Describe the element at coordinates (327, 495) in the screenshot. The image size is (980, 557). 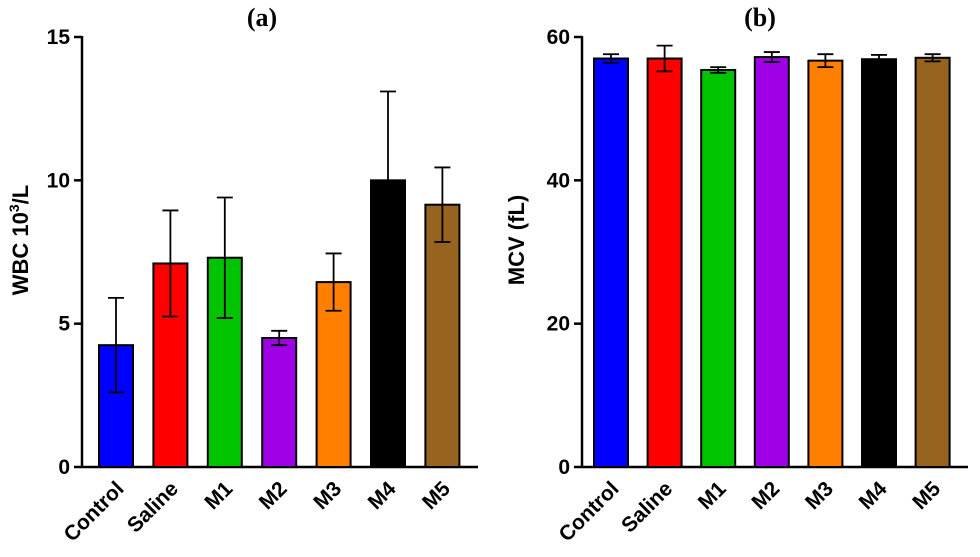
I see `panel-a-category-label-m3: M3` at that location.